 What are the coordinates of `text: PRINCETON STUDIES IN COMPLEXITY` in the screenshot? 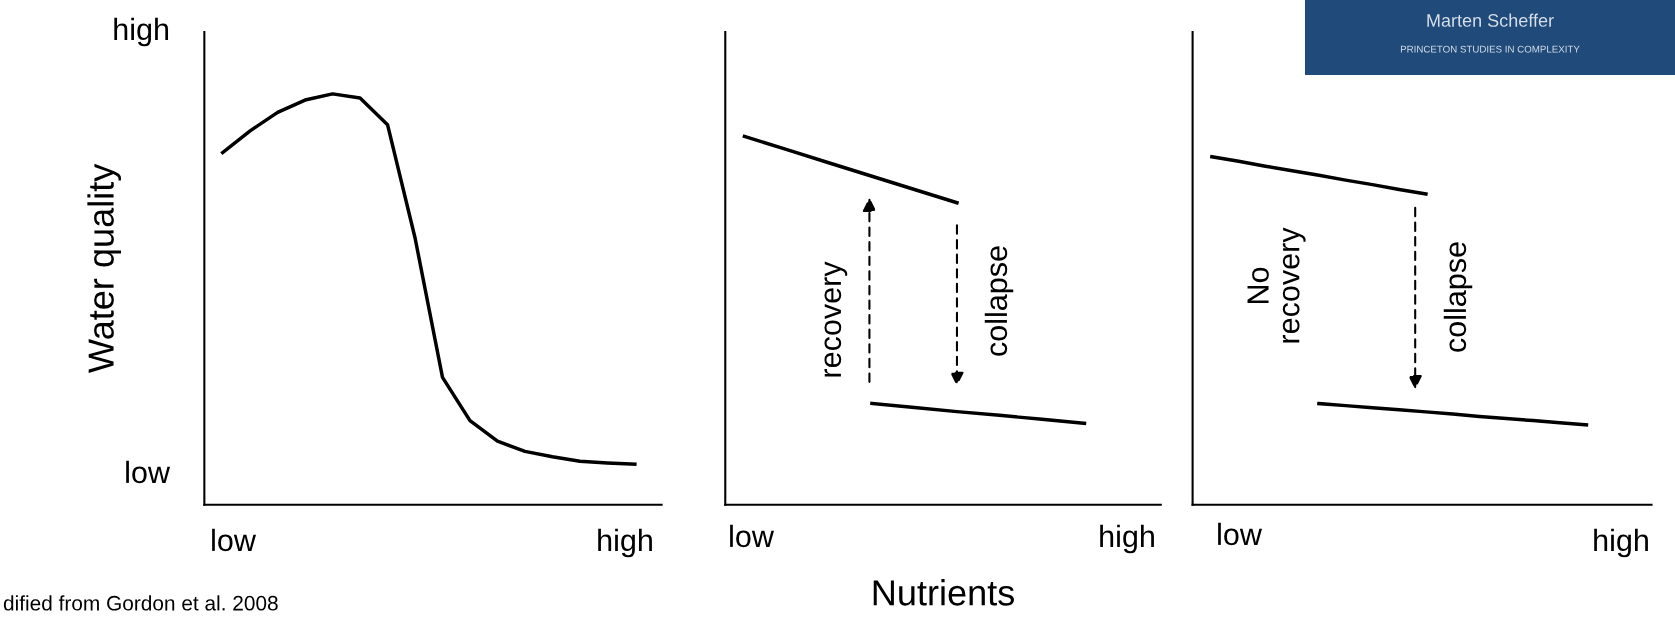 It's located at (1490, 49).